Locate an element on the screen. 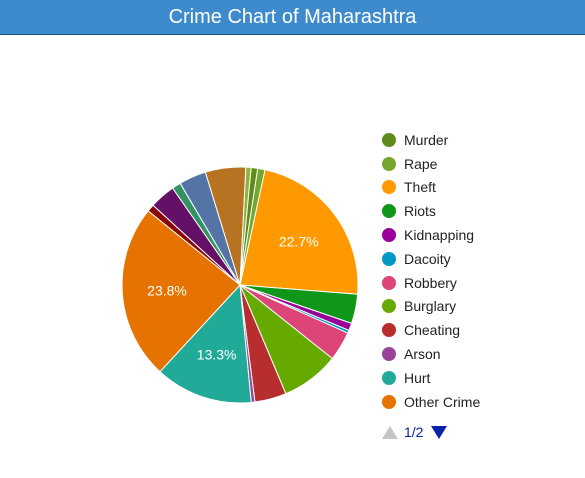 This screenshot has height=478, width=585. legend-item: Cheating is located at coordinates (431, 330).